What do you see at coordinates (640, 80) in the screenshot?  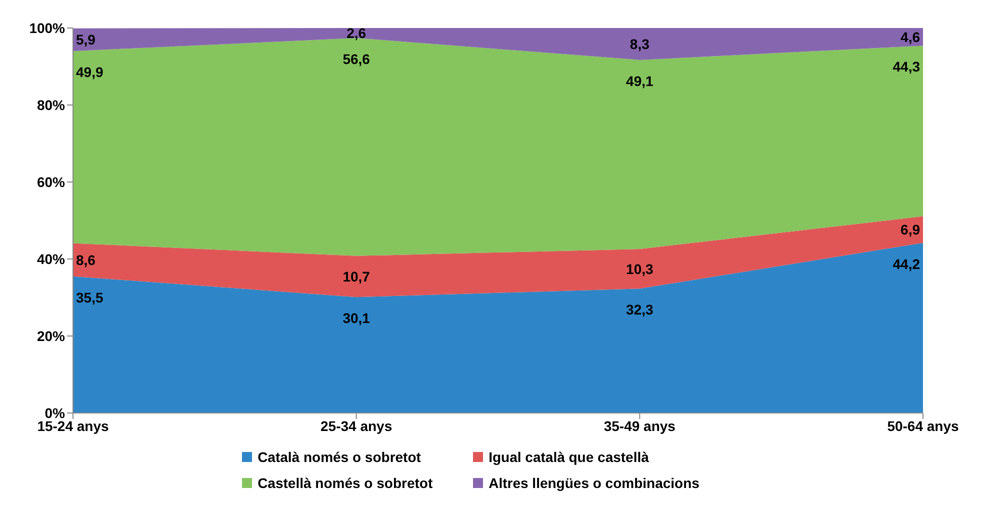 I see `data-label: 49,1` at bounding box center [640, 80].